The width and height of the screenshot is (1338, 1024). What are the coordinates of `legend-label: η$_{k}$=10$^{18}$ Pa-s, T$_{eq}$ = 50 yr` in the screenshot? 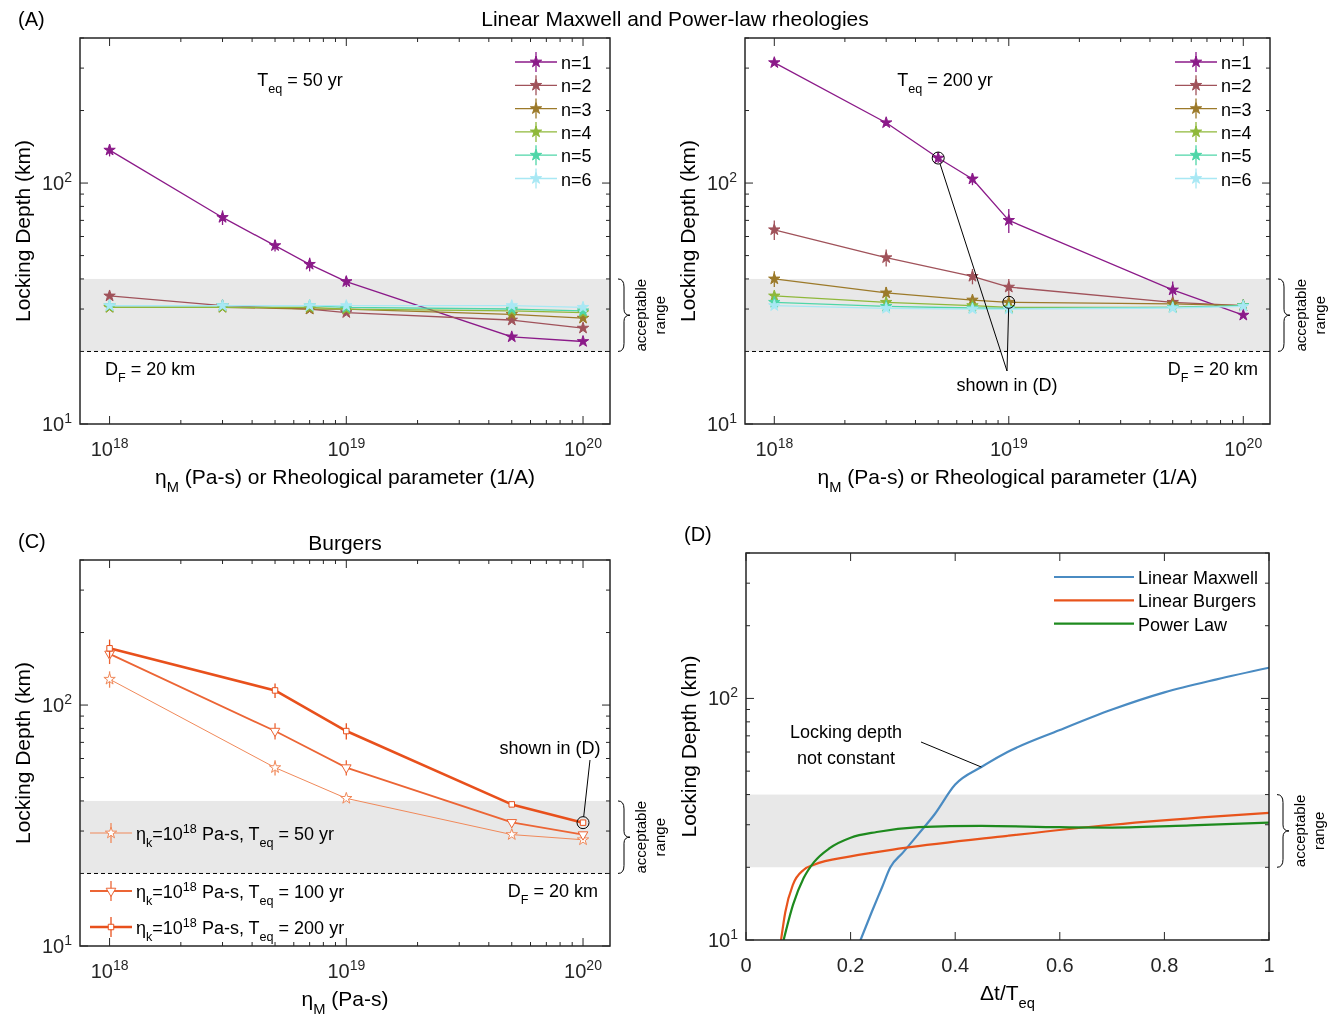 It's located at (235, 836).